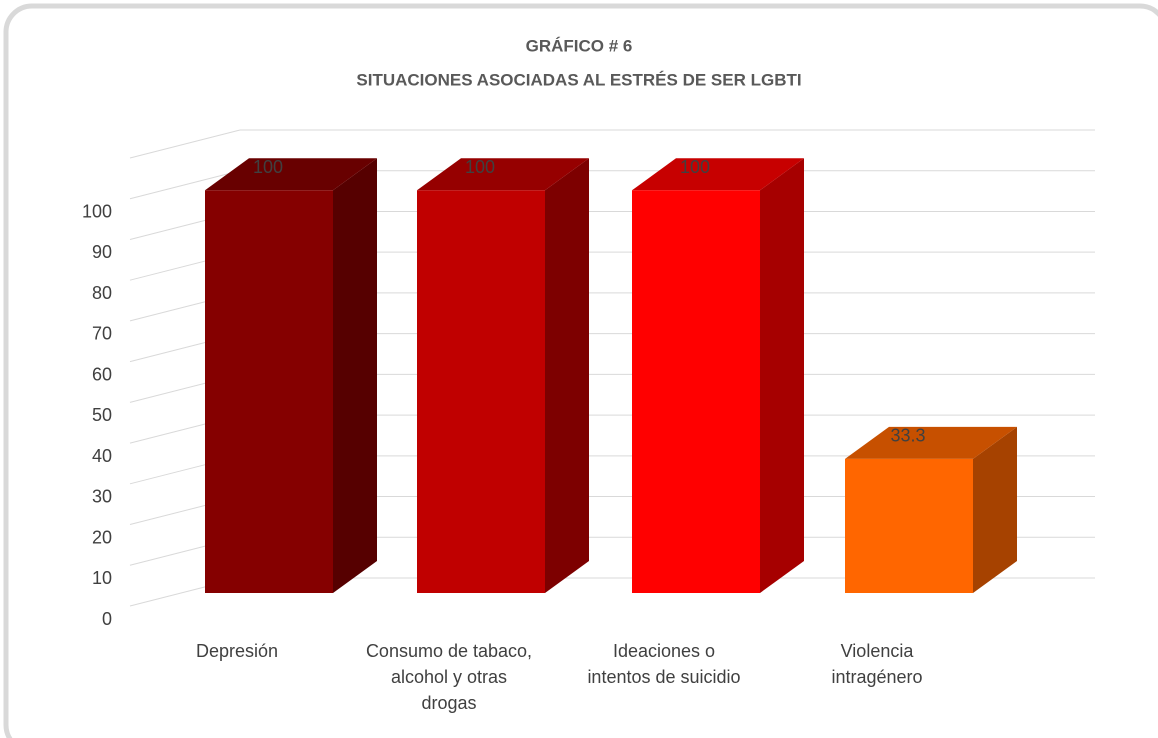 This screenshot has height=738, width=1158. Describe the element at coordinates (102, 497) in the screenshot. I see `y-tick-label: 30` at that location.